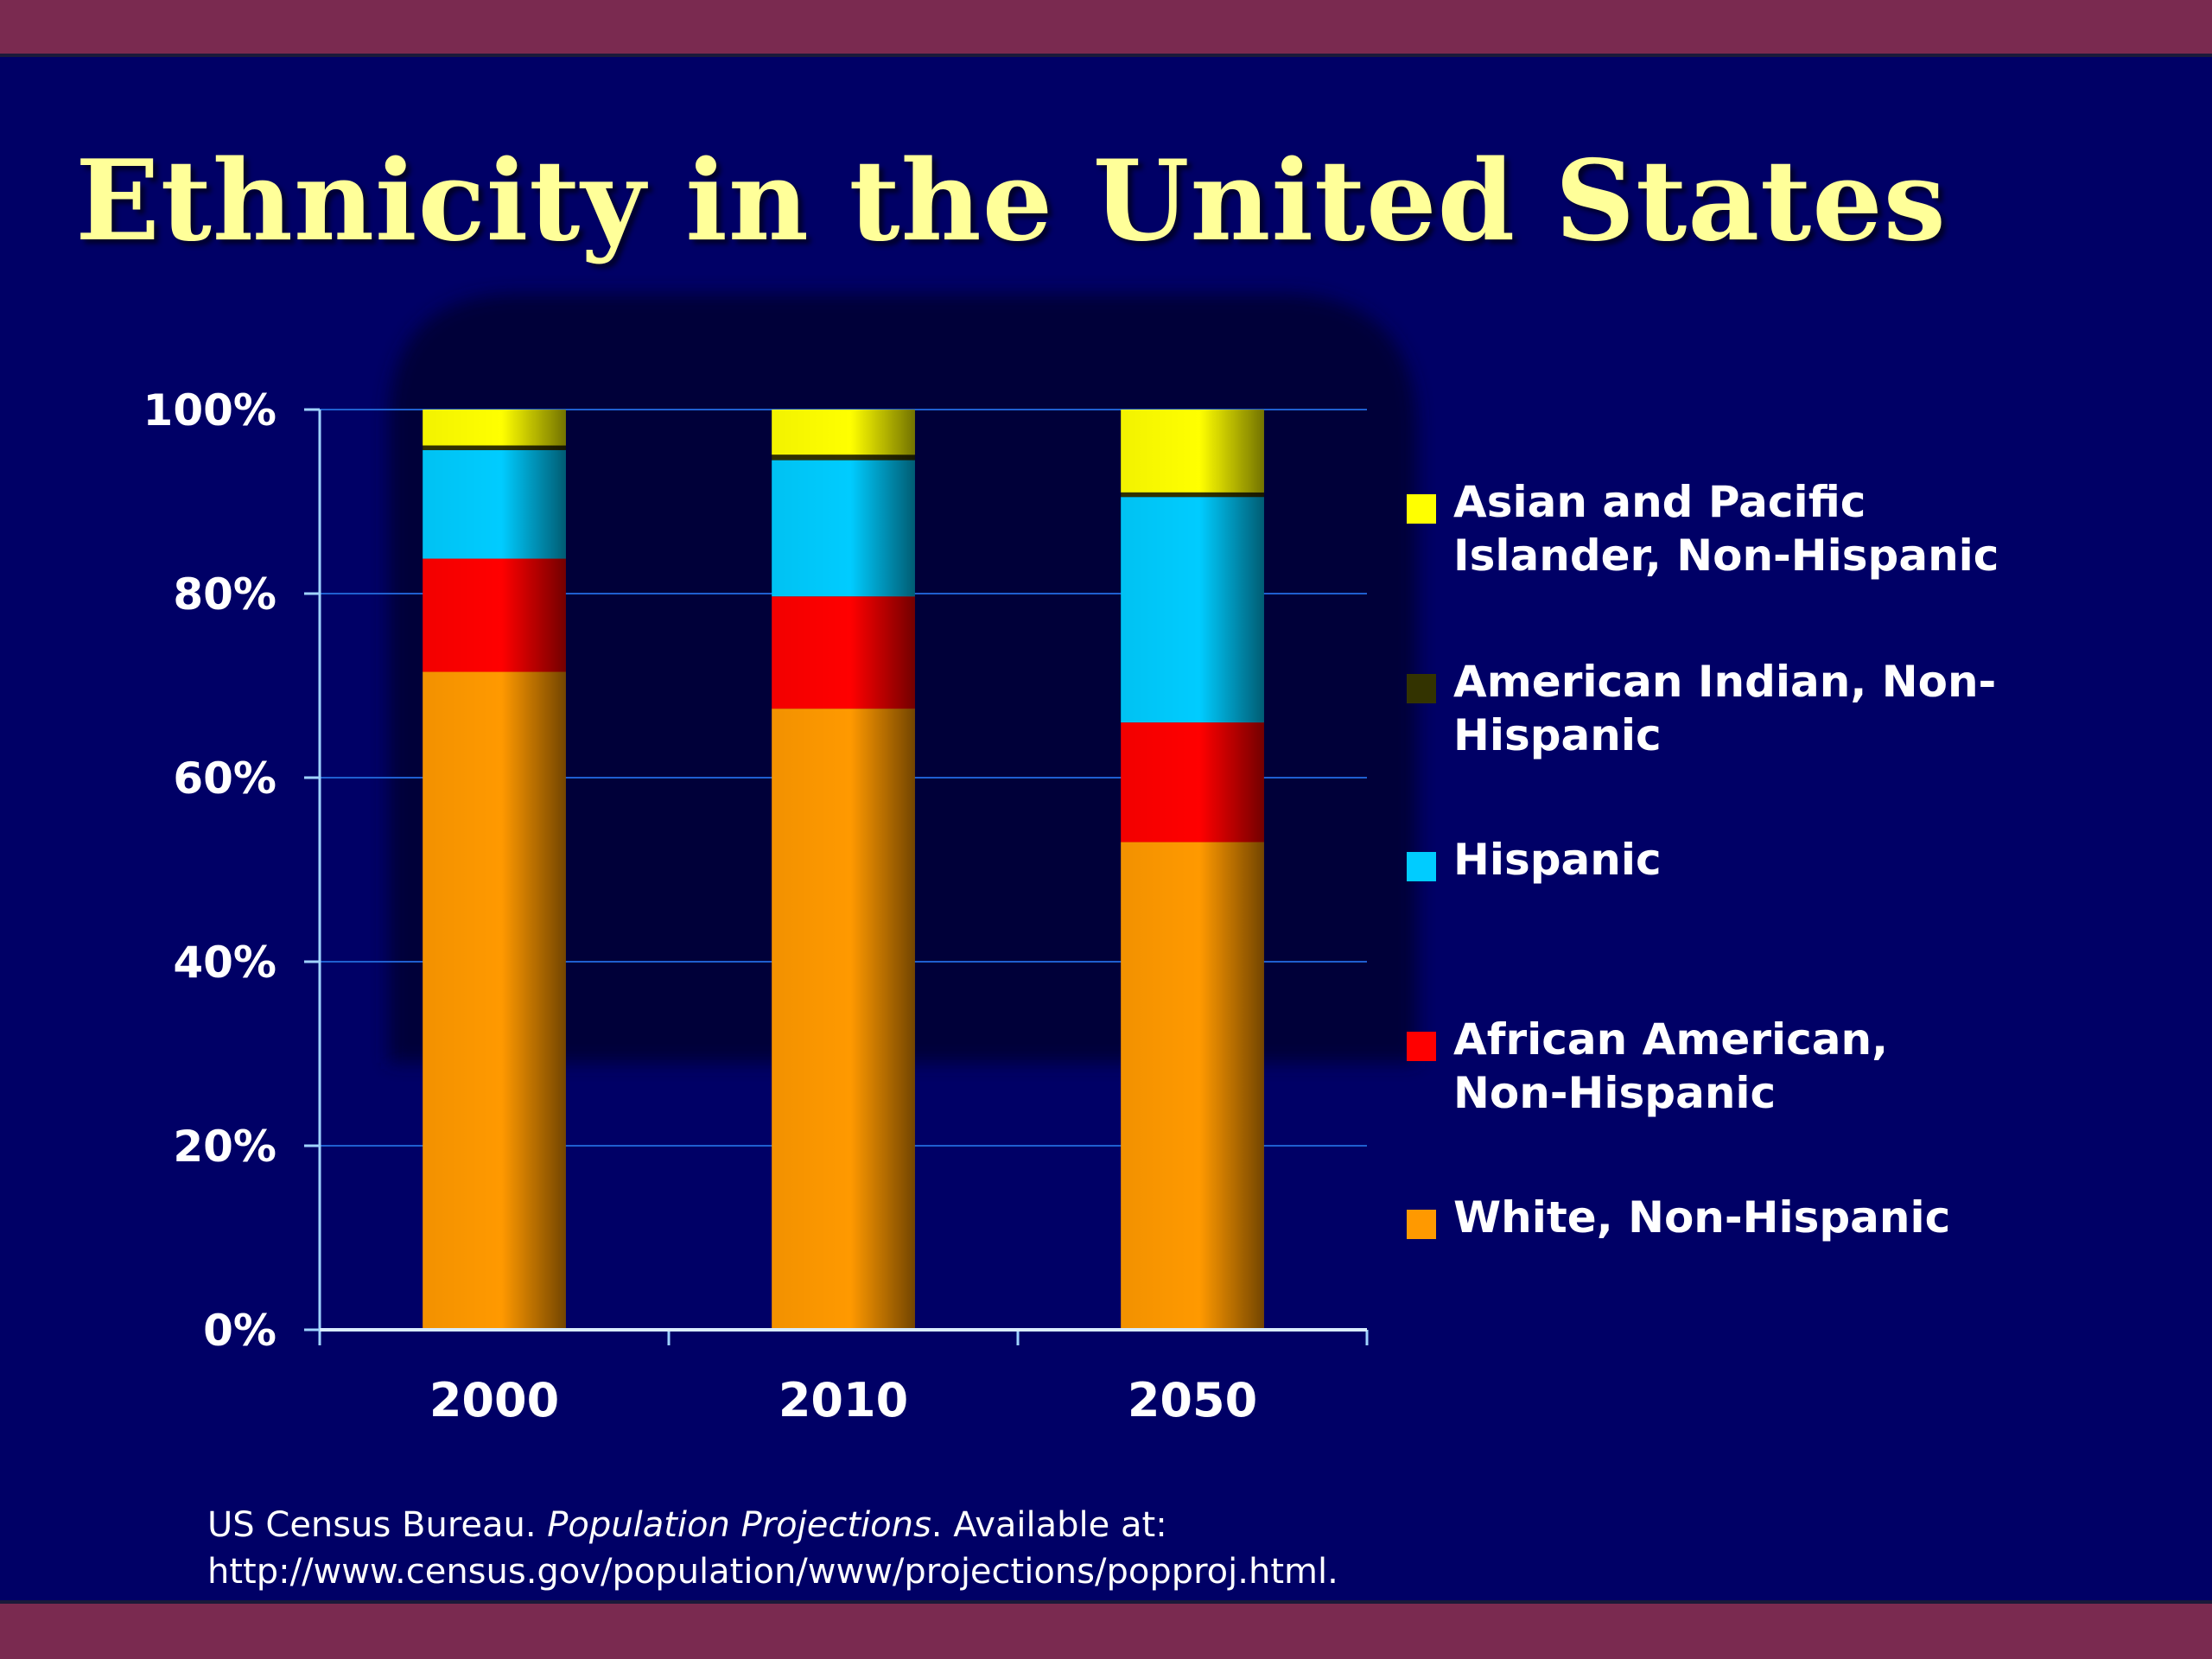 The image size is (2212, 1659). What do you see at coordinates (1421, 866) in the screenshot?
I see `legend-swatch-hispanic` at bounding box center [1421, 866].